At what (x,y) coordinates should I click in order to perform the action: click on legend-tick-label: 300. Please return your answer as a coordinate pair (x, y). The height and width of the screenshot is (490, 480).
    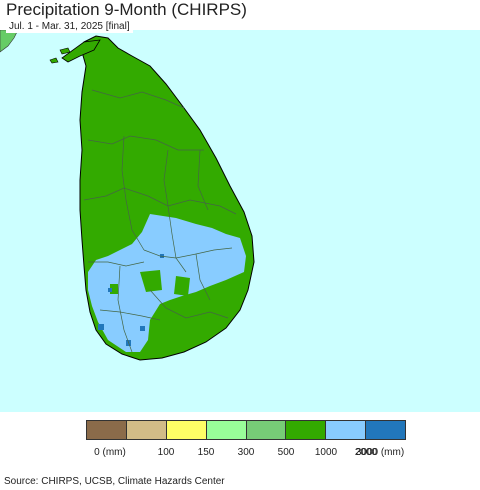
    Looking at the image, I should click on (246, 452).